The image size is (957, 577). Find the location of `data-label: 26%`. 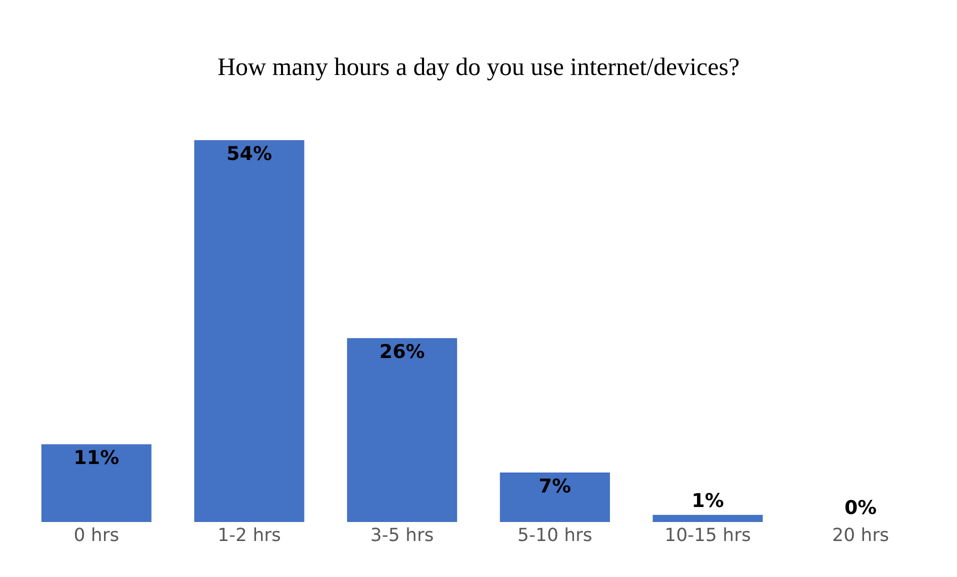

data-label: 26% is located at coordinates (402, 352).